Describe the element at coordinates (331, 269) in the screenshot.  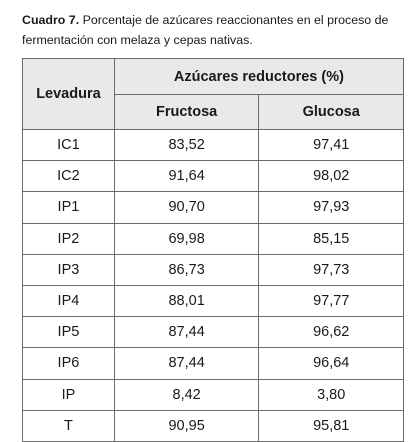
I see `cell-glucosa: 97,73` at that location.